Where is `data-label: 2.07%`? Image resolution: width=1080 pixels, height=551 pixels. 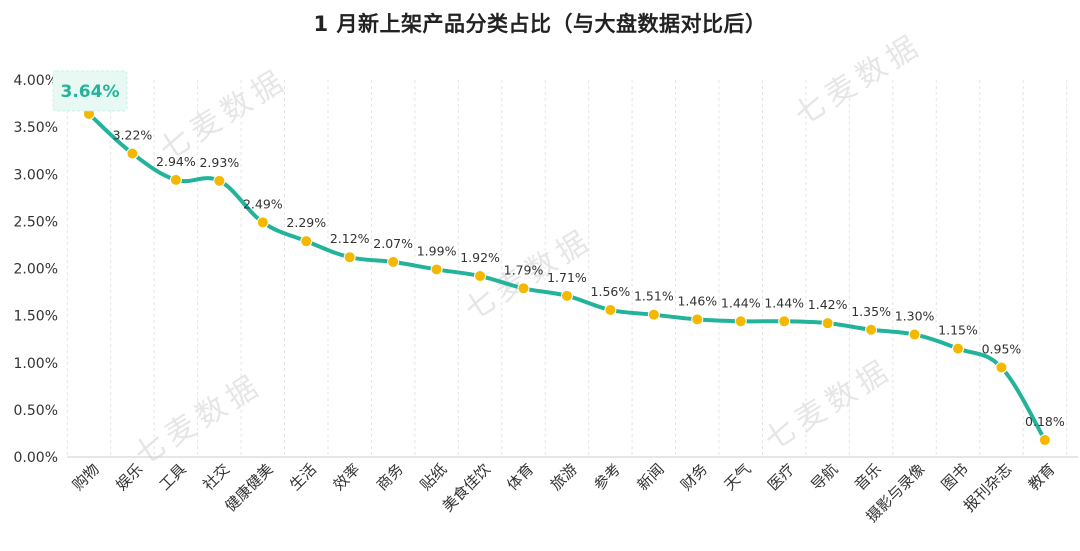
data-label: 2.07% is located at coordinates (393, 243).